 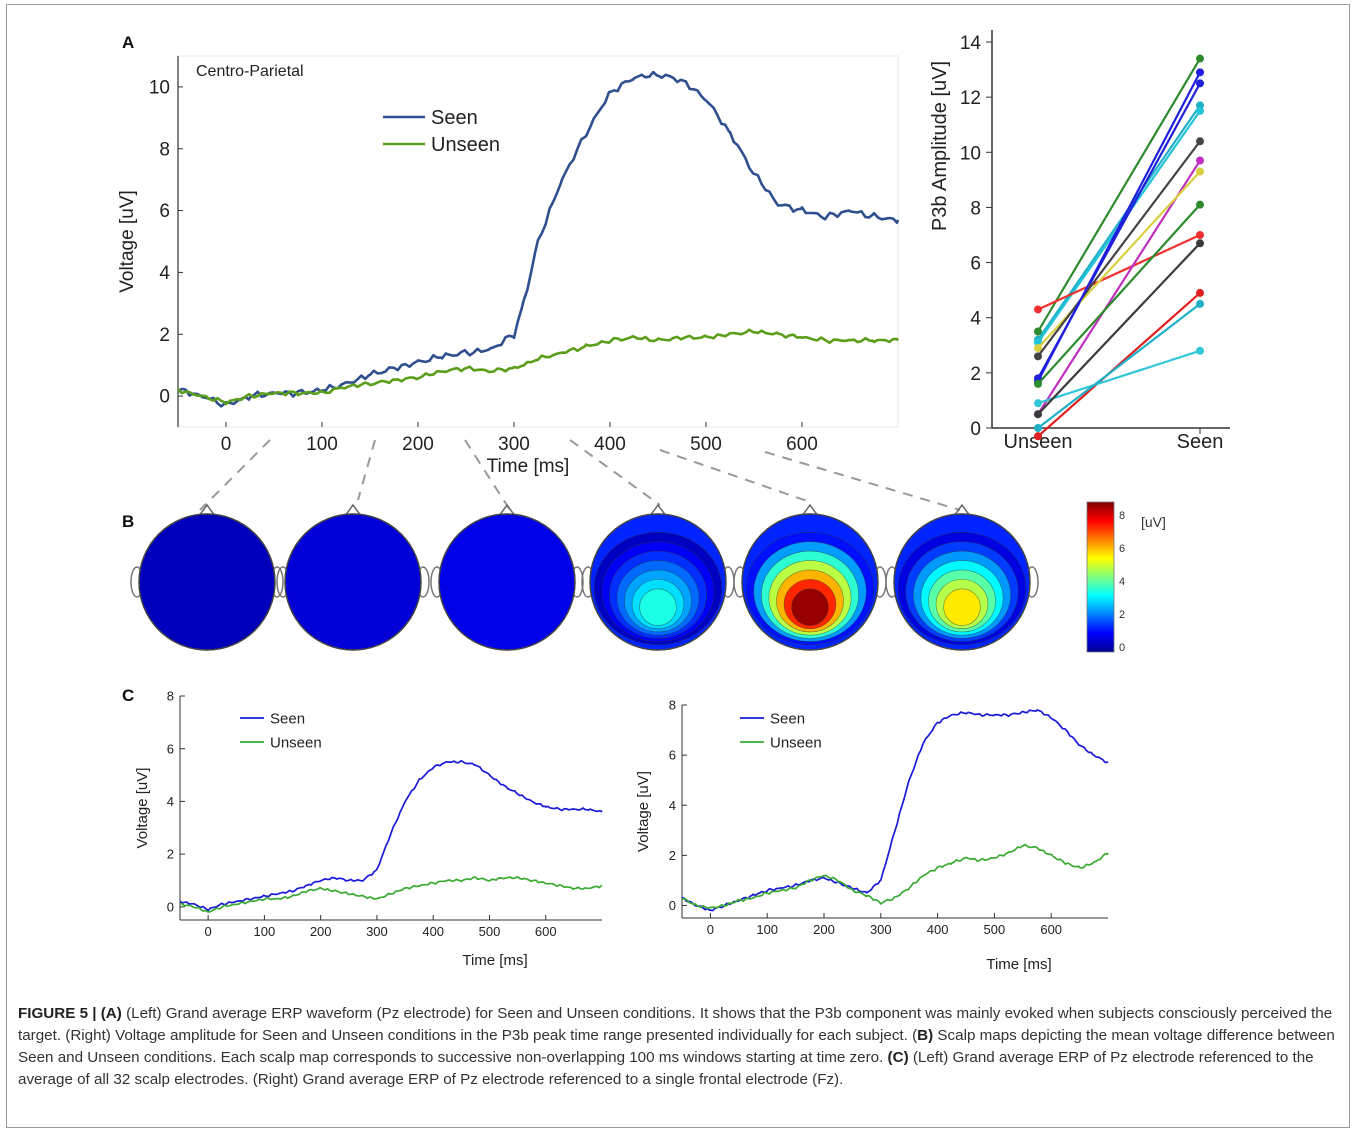 I want to click on x-tick-label: Unseen, so click(x=1038, y=442).